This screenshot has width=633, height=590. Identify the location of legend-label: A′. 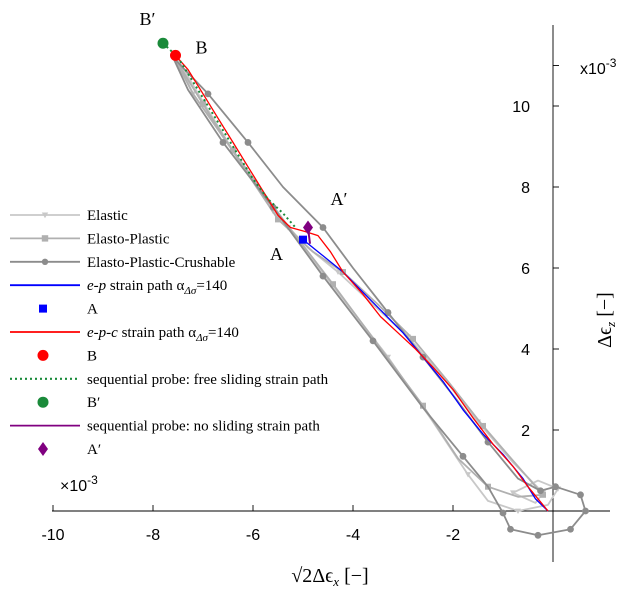
(94, 450).